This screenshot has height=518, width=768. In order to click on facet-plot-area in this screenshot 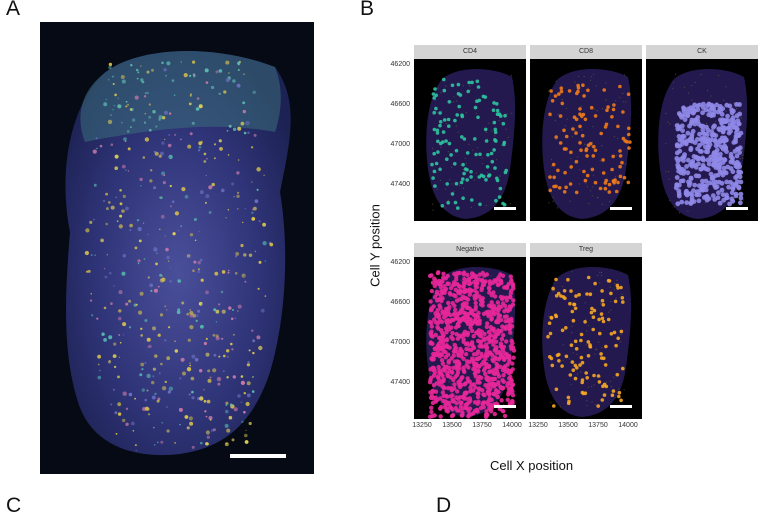, I will do `click(702, 140)`.